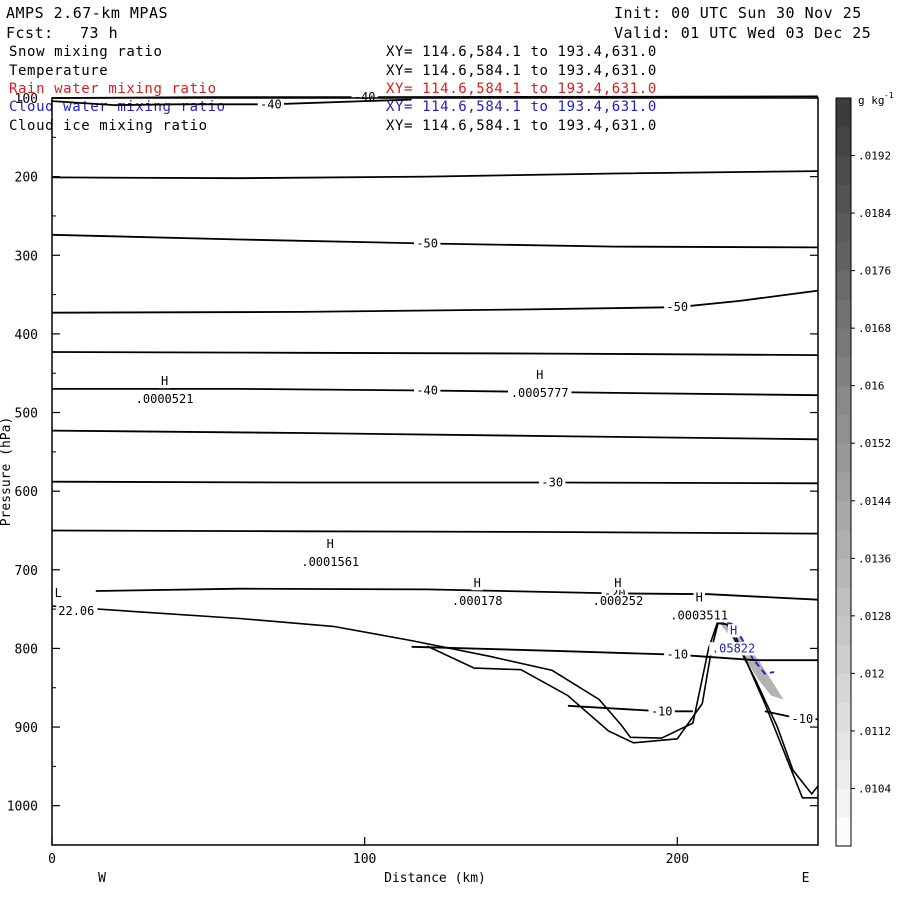 This screenshot has height=900, width=900. I want to click on contour-label: -30, so click(552, 483).